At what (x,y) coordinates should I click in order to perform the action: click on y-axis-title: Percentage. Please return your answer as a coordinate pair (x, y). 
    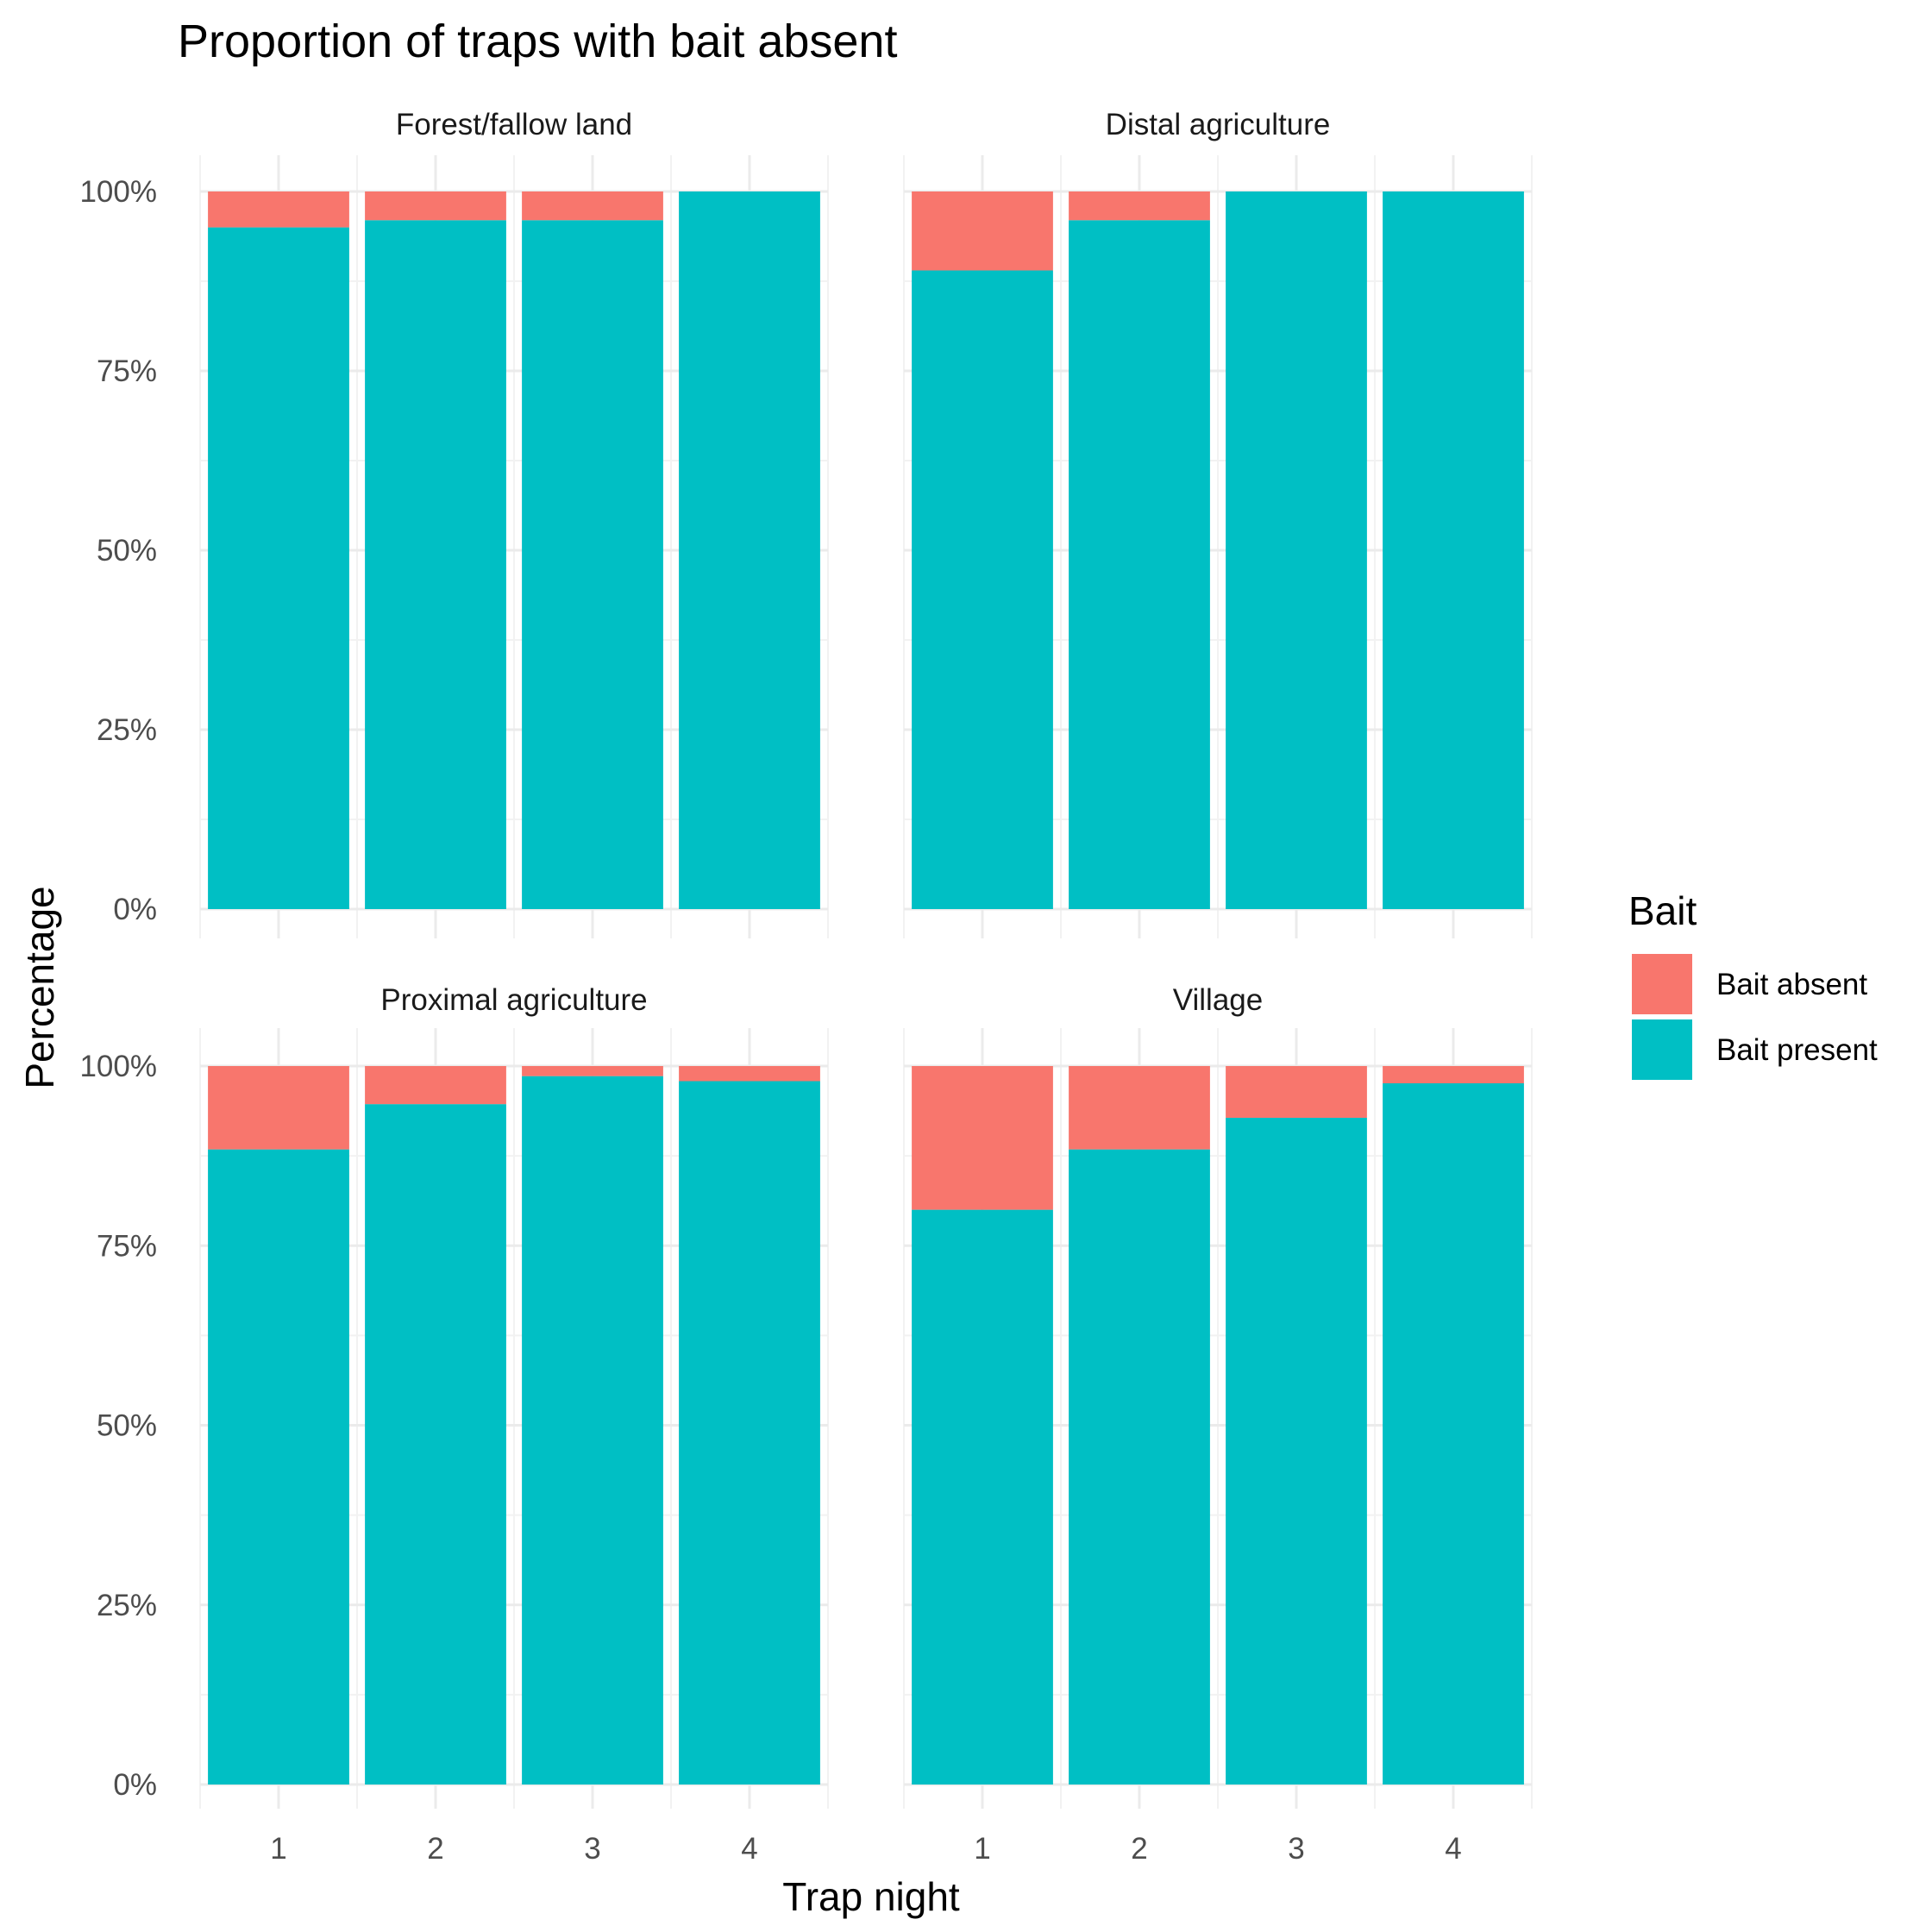
    Looking at the image, I should click on (40, 987).